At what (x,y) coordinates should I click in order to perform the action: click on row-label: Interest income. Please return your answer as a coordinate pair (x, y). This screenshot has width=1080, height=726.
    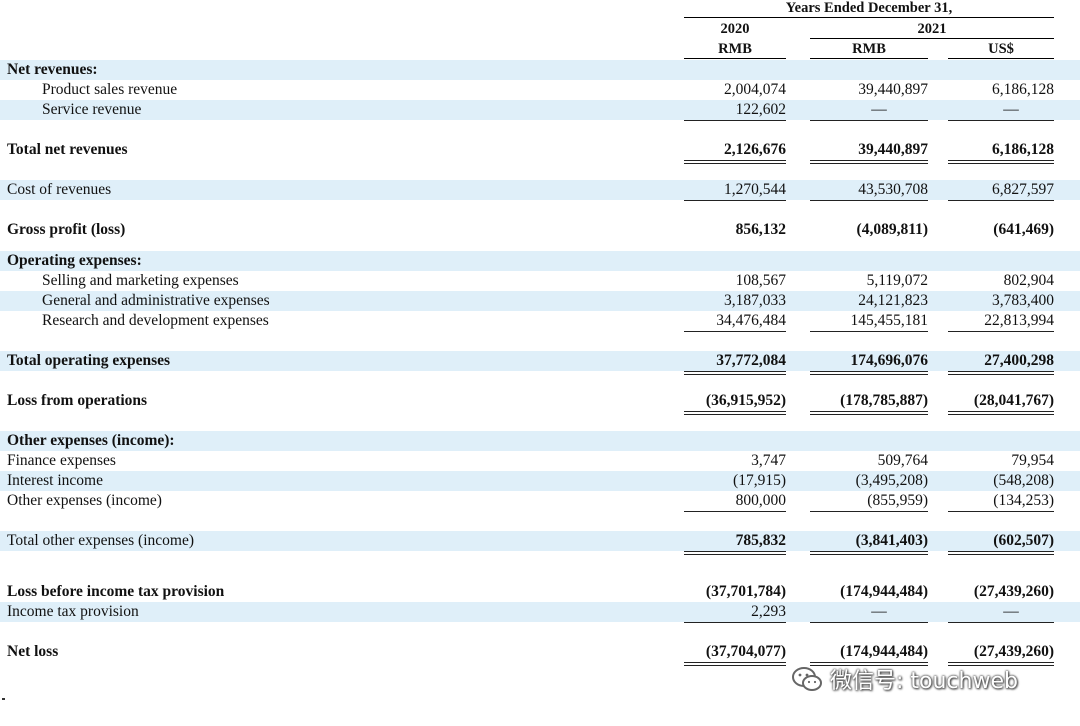
    Looking at the image, I should click on (55, 480).